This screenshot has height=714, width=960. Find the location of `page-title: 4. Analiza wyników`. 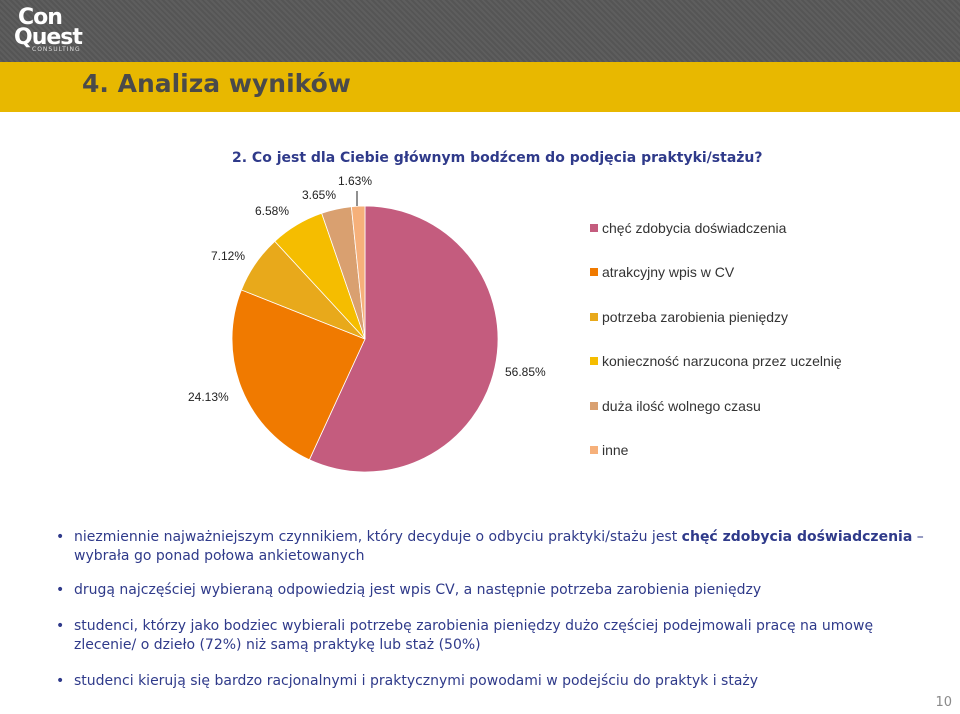

page-title: 4. Analiza wyników is located at coordinates (216, 83).